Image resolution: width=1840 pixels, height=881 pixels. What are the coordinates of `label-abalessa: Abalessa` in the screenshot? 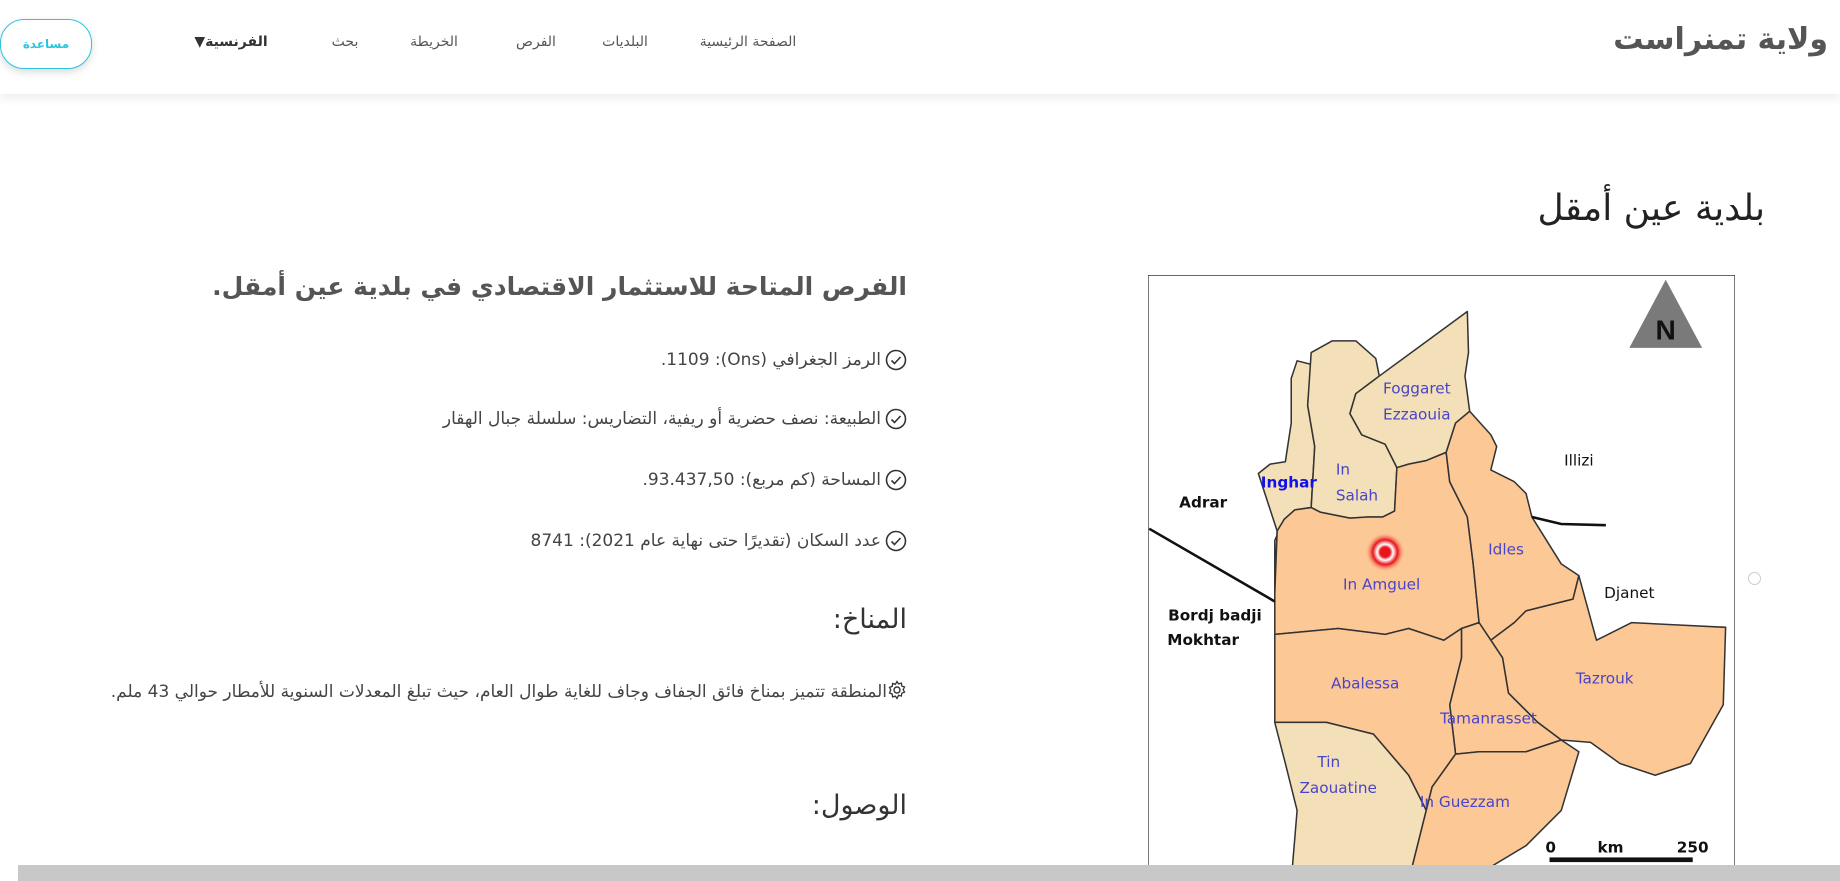 It's located at (1365, 683).